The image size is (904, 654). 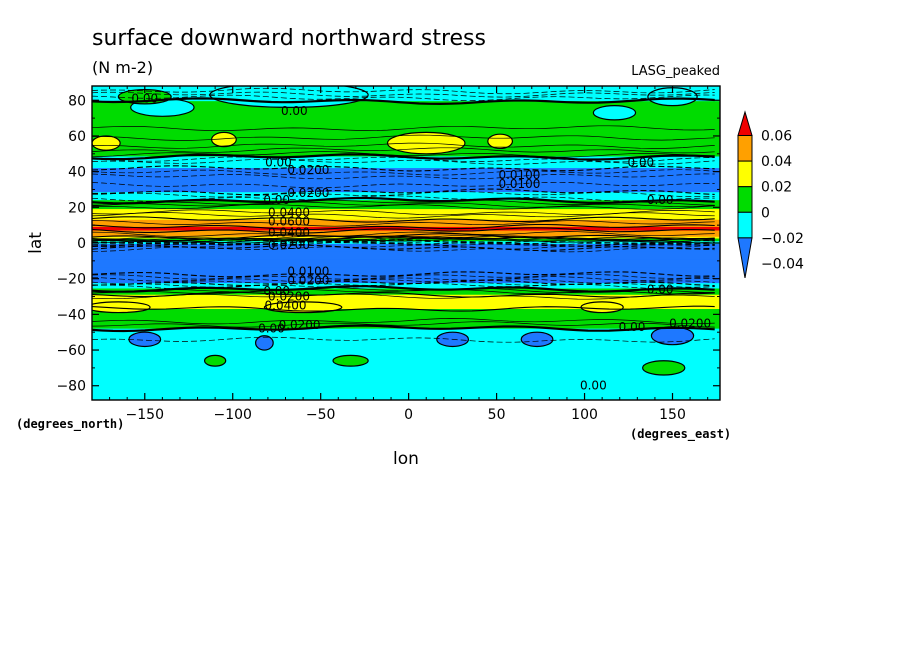 What do you see at coordinates (71, 351) in the screenshot?
I see `y-tick-label: −60` at bounding box center [71, 351].